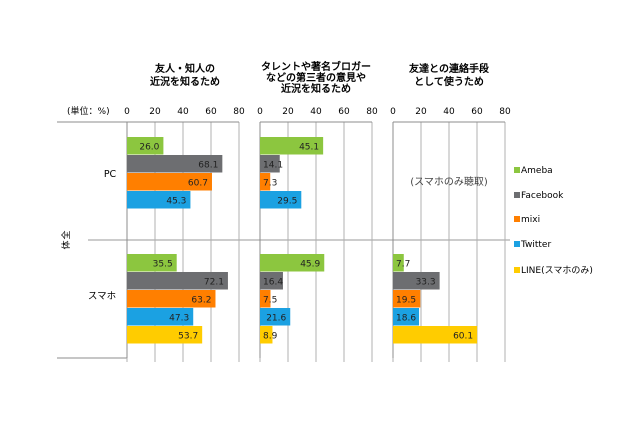 This screenshot has height=426, width=640. What do you see at coordinates (316, 66) in the screenshot?
I see `panel-title-line: タレントや著名ブロガー` at bounding box center [316, 66].